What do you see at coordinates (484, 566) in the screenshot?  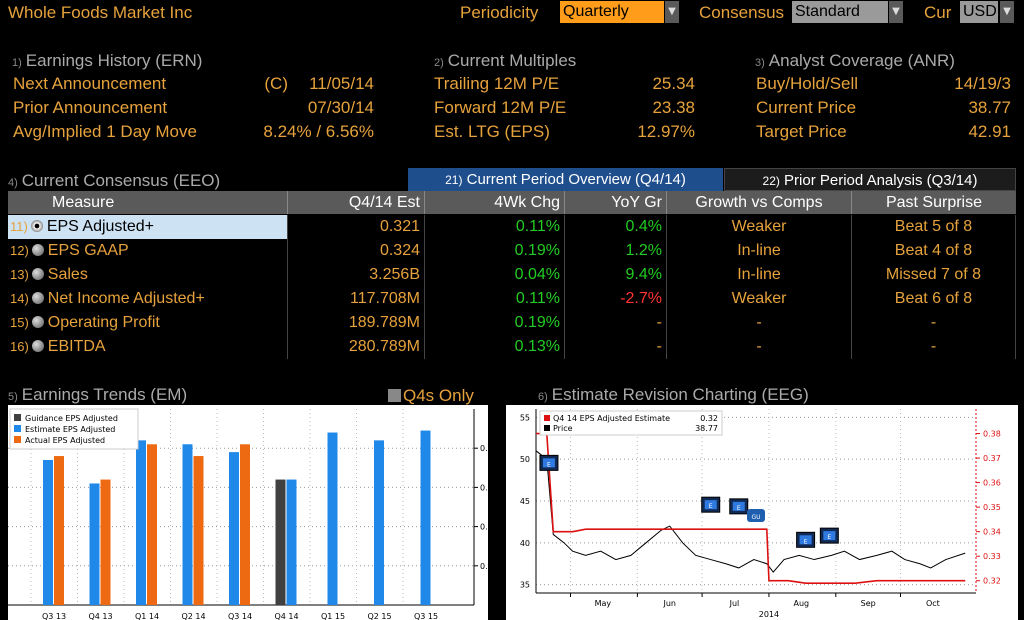 I see `y-tick-label: 0.10` at bounding box center [484, 566].